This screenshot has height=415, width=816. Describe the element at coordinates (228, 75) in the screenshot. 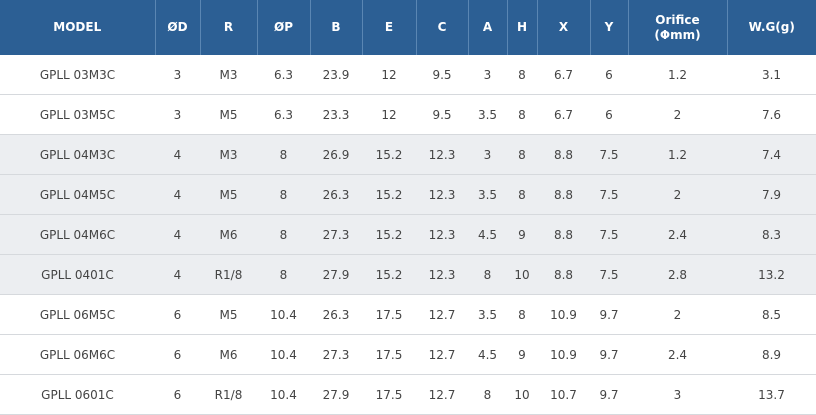

I see `table-cell: M3` at that location.